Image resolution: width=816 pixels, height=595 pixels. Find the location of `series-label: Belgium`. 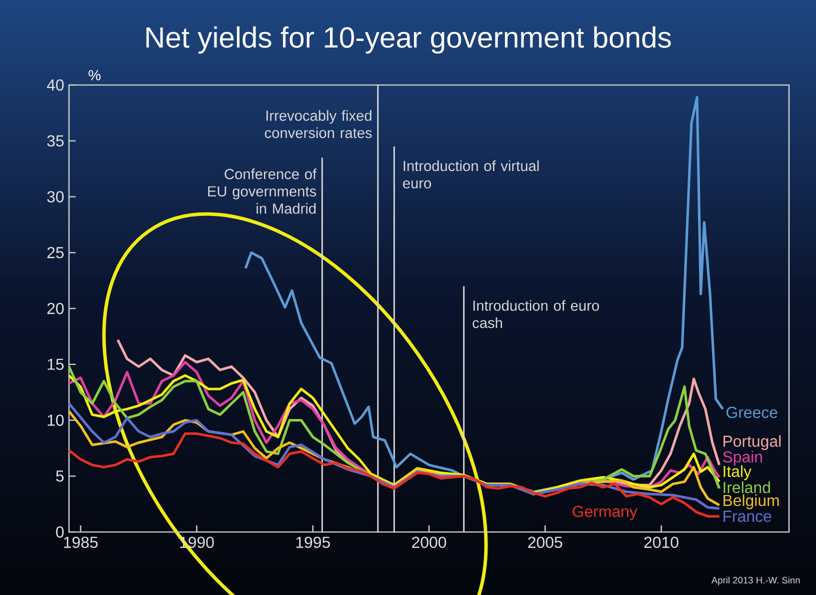

series-label: Belgium is located at coordinates (751, 502).